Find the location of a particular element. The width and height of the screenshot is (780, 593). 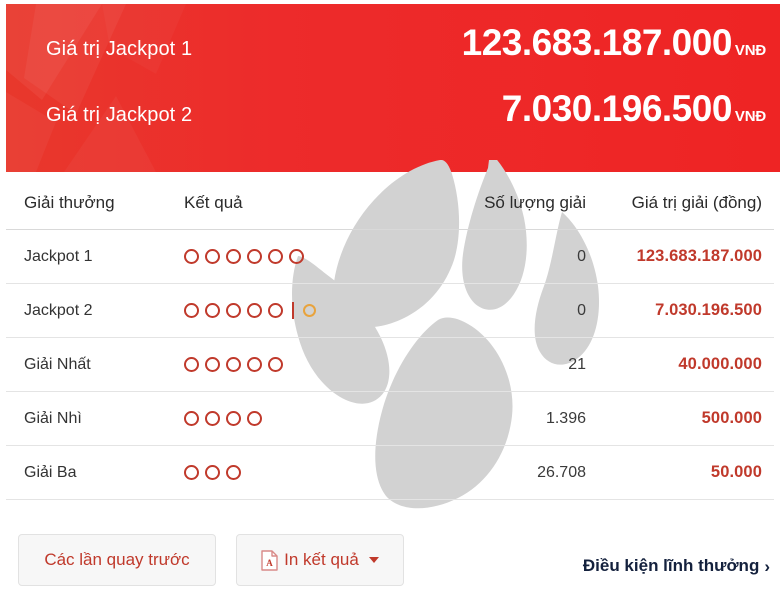

bonus-ball-placeholder-icon is located at coordinates (309, 310).